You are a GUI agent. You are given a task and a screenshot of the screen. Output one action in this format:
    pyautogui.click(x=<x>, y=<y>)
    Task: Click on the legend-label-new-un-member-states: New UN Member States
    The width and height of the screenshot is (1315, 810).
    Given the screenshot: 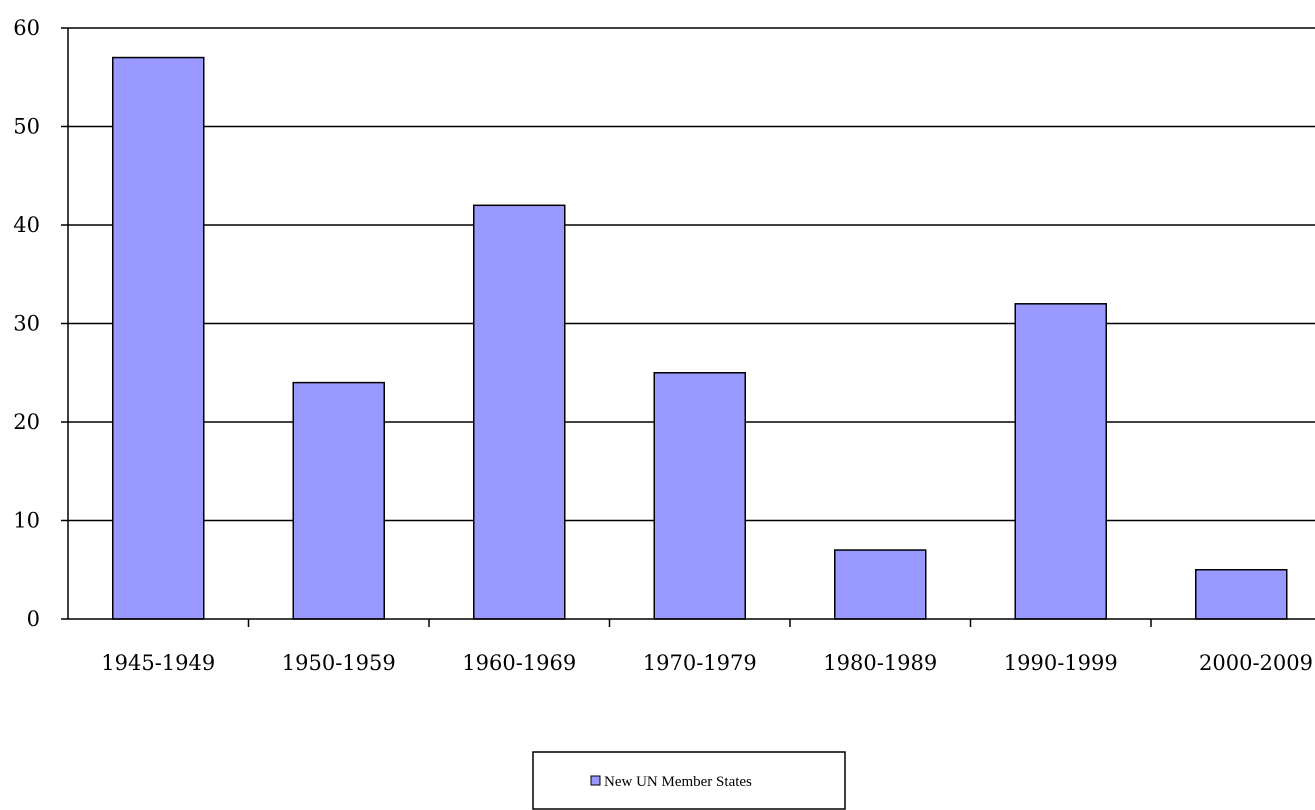 What is the action you would take?
    pyautogui.click(x=678, y=782)
    